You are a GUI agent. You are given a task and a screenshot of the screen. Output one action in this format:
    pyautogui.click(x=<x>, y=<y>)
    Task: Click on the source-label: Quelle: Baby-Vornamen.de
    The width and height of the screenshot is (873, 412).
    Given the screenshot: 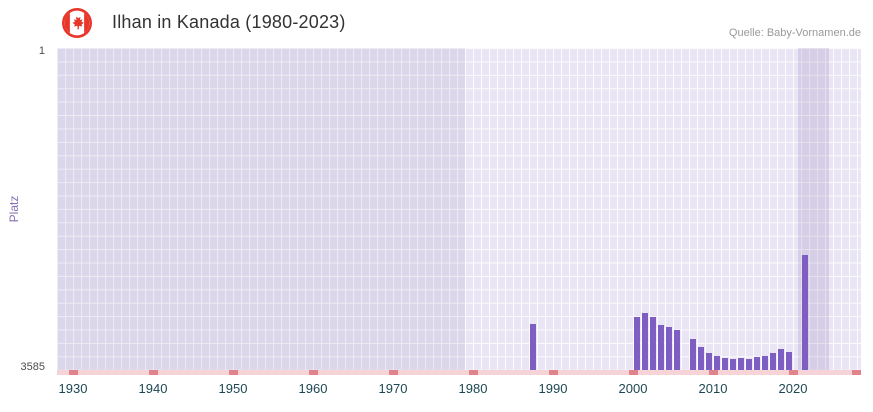 What is the action you would take?
    pyautogui.click(x=794, y=33)
    